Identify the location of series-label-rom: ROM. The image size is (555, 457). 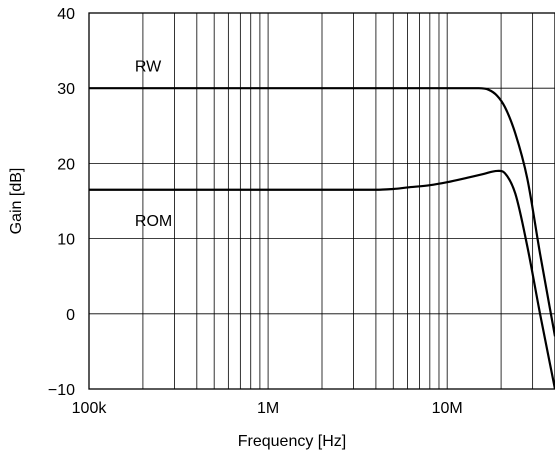
(153, 221).